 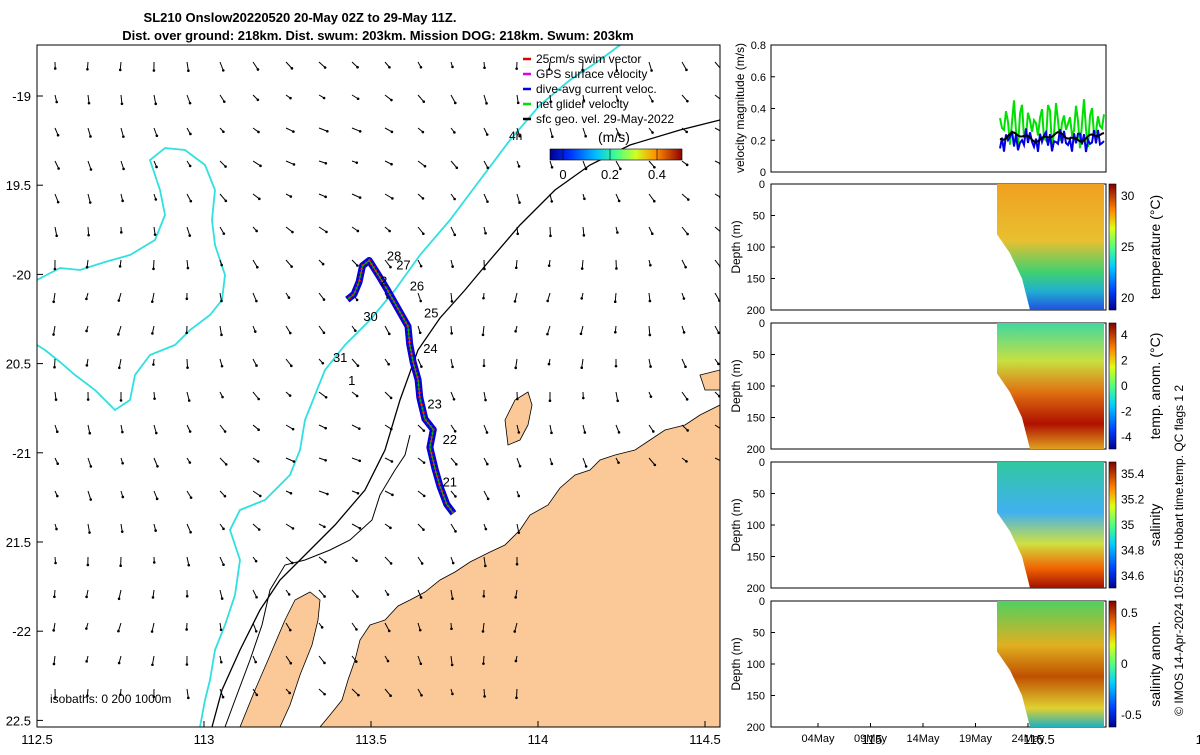 What do you see at coordinates (758, 110) in the screenshot?
I see `velocity-y-tick-label: 0.4` at bounding box center [758, 110].